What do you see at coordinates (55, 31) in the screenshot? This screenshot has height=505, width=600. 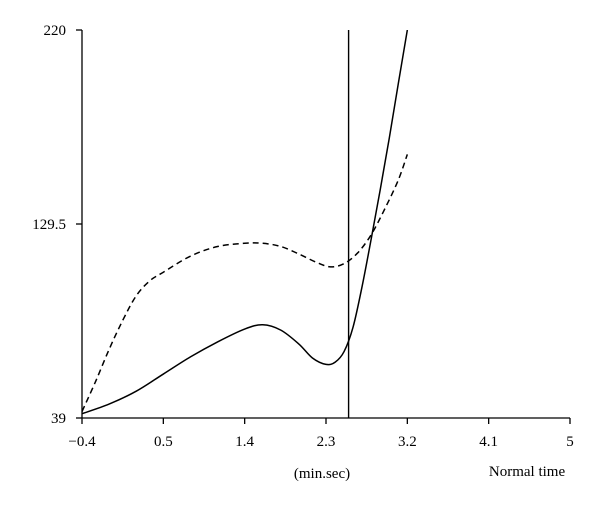 I see `y-tick-label: 220` at bounding box center [55, 31].